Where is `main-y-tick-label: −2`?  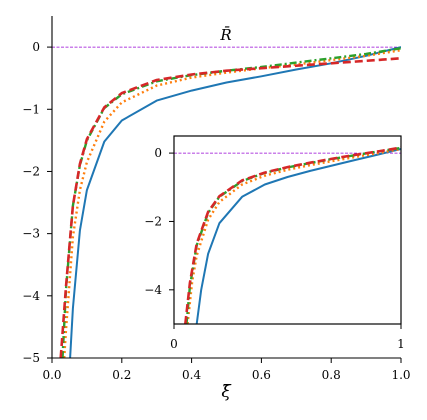 main-y-tick-label: −2 is located at coordinates (31, 171).